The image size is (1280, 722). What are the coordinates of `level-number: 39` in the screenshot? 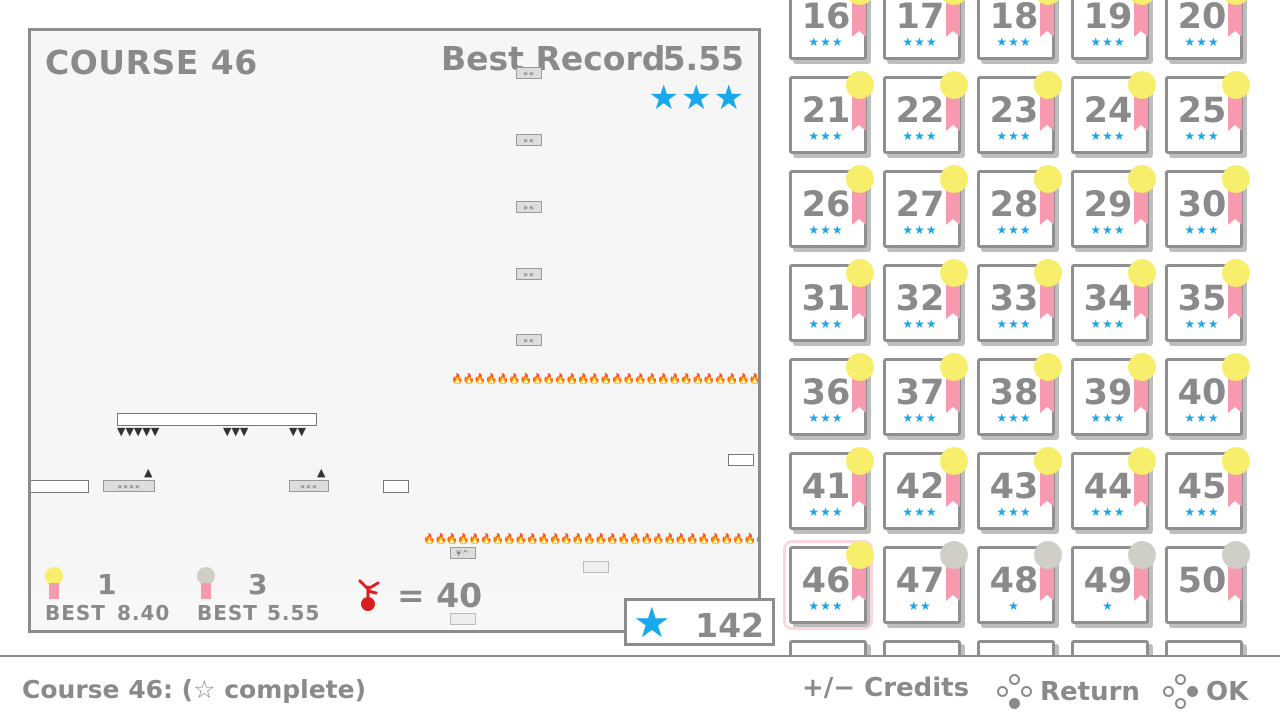 It's located at (1108, 393).